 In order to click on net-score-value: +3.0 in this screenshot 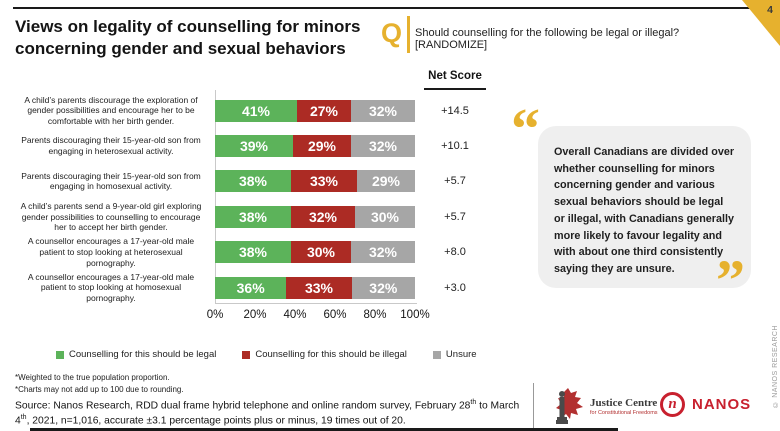, I will do `click(455, 287)`.